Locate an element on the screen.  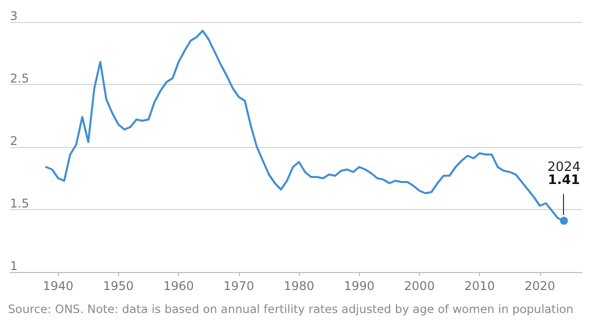
x-tick-label: 1950 is located at coordinates (118, 286).